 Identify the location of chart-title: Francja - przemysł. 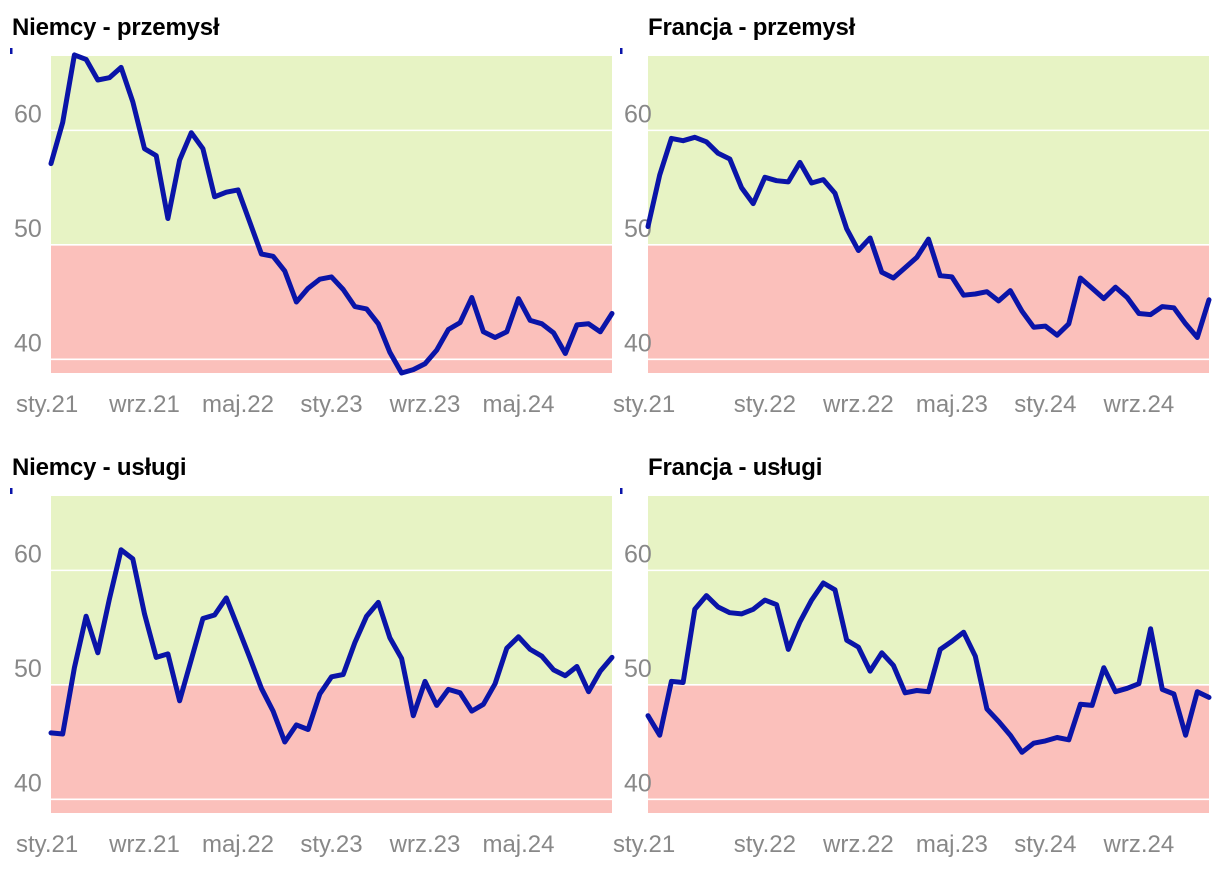
(752, 27).